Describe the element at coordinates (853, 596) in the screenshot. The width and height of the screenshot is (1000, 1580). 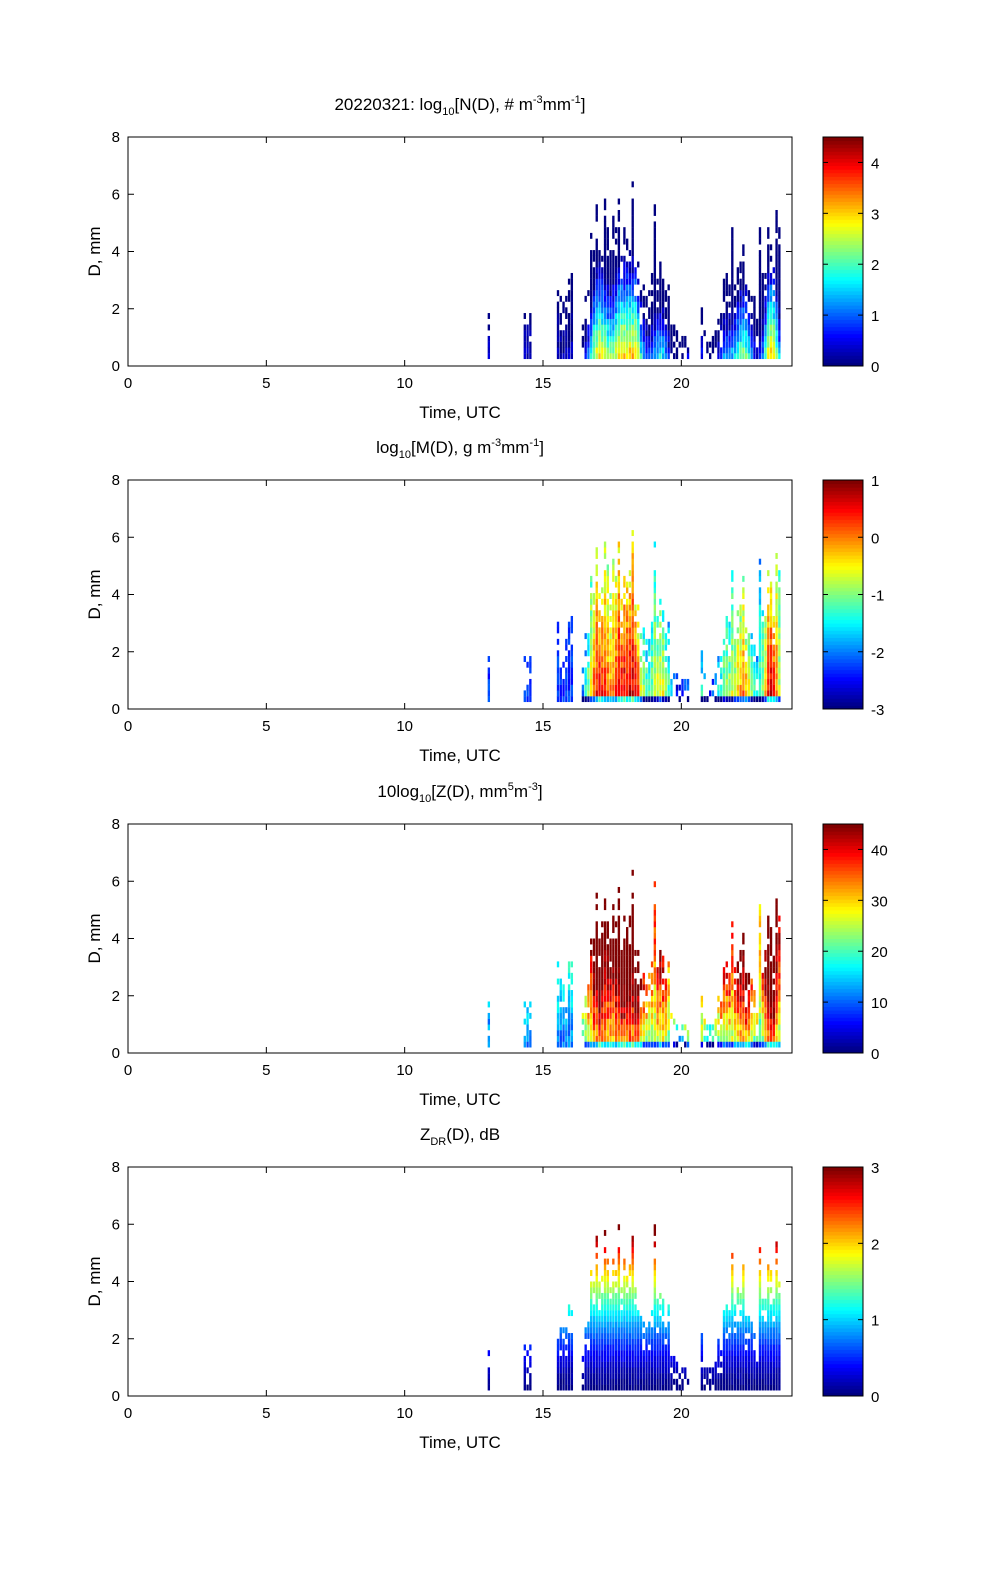
I see `colorbar: -3-2-101` at that location.